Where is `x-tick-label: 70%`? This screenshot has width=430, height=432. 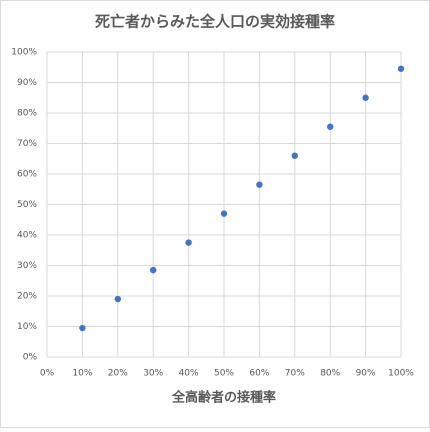
x-tick-label: 70% is located at coordinates (295, 374).